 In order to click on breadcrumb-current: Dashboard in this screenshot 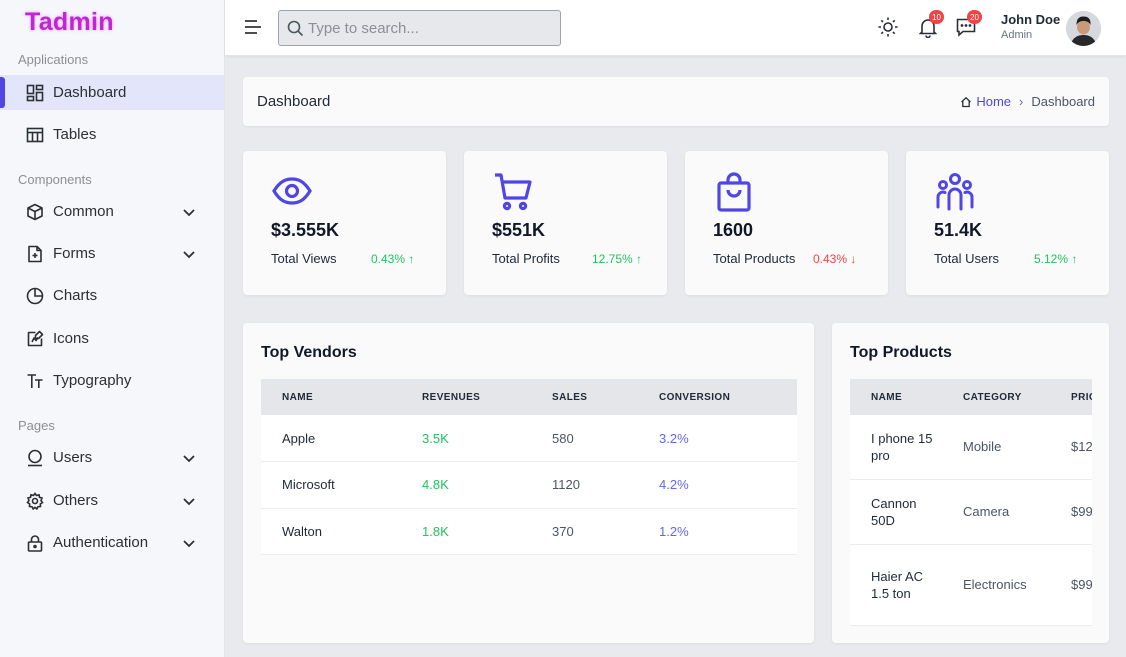, I will do `click(1063, 101)`.